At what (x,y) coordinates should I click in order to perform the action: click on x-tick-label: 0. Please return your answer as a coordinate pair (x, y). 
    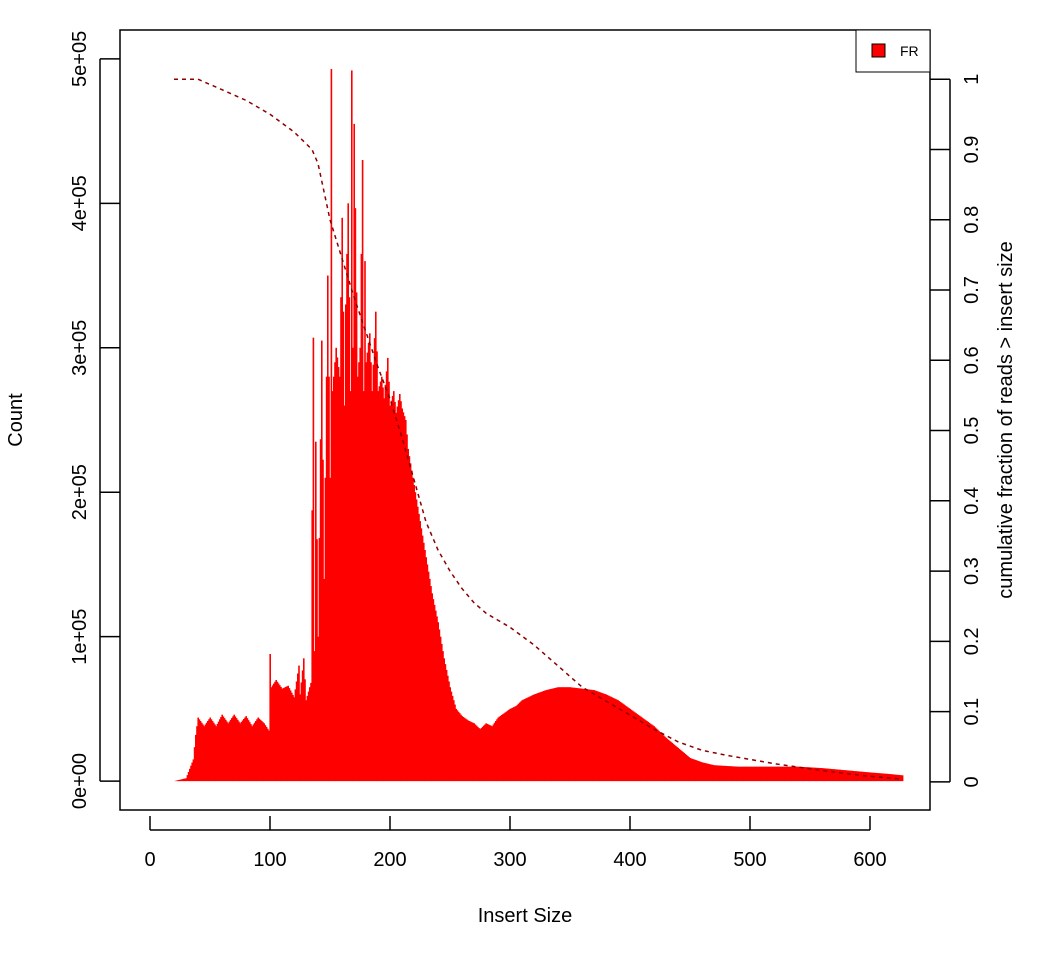
    Looking at the image, I should click on (149, 860).